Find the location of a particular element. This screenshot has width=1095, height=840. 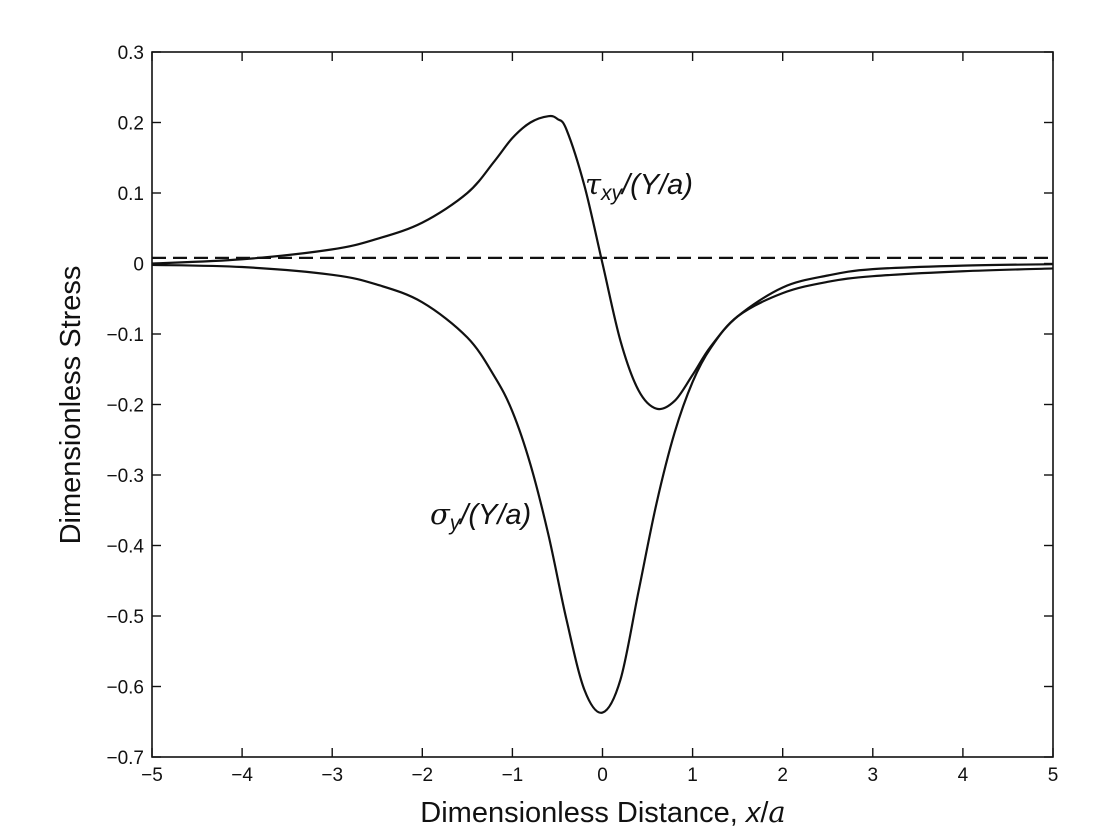

x-axis-title: Dimensionless Distance, x/a is located at coordinates (602, 812).